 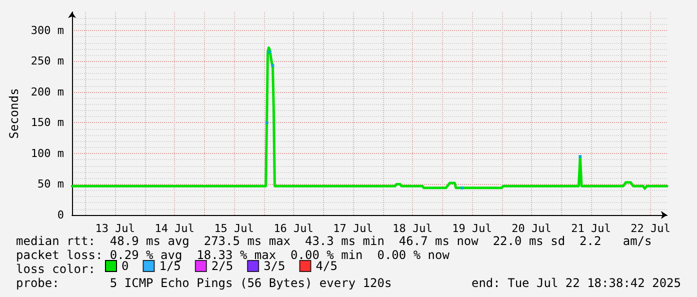 I want to click on y-tick-label: 150 m, so click(x=47, y=123).